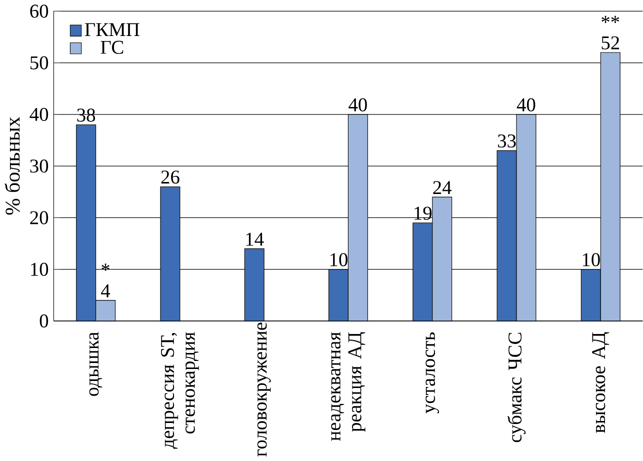  I want to click on x-tick-label: субмакс ЧСС, so click(516, 387).